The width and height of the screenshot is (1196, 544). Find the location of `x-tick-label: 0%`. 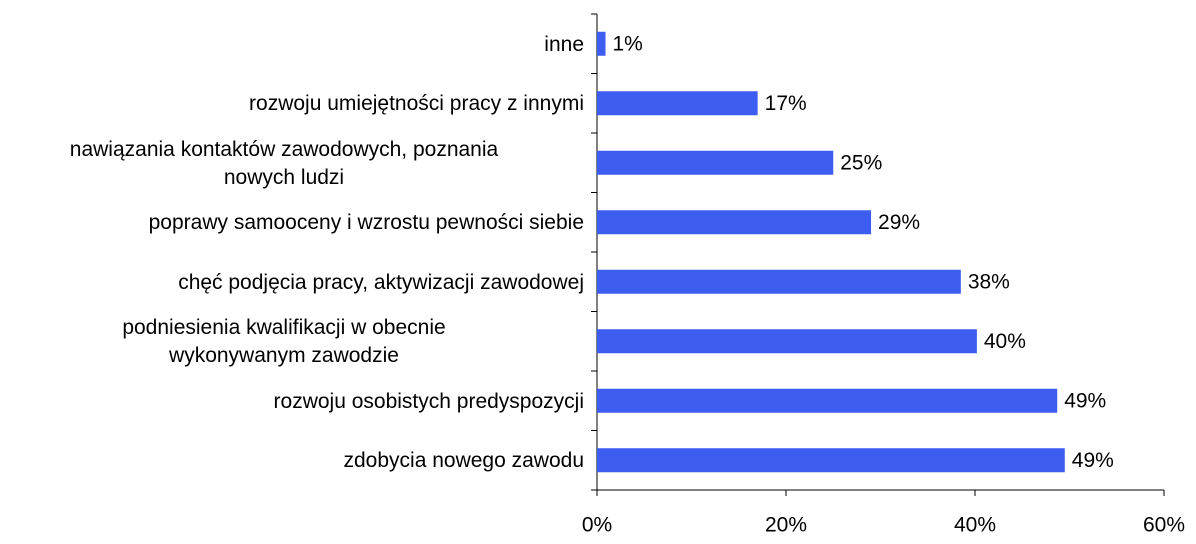

x-tick-label: 0% is located at coordinates (597, 525).